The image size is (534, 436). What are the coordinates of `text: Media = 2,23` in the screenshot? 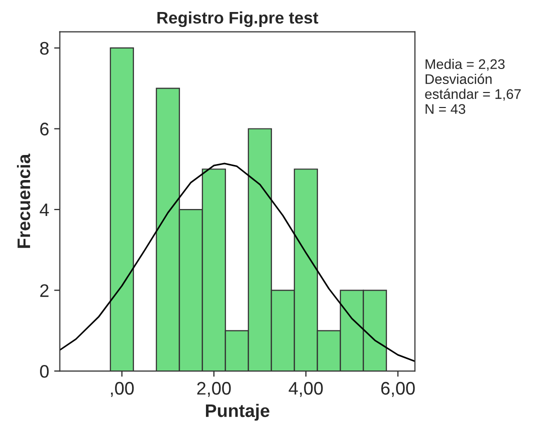 It's located at (465, 64).